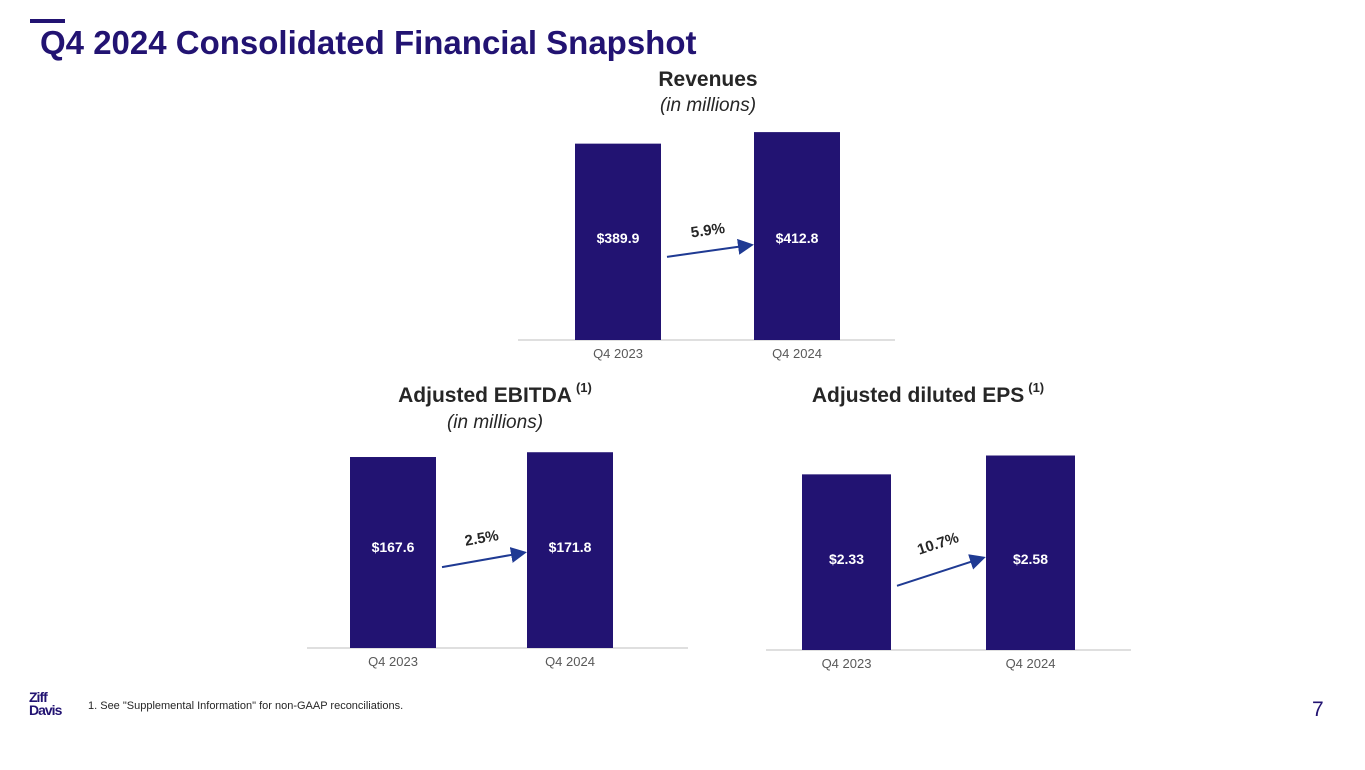 Image resolution: width=1365 pixels, height=770 pixels. What do you see at coordinates (708, 105) in the screenshot?
I see `revenues-chart-subtitle: (in millions)` at bounding box center [708, 105].